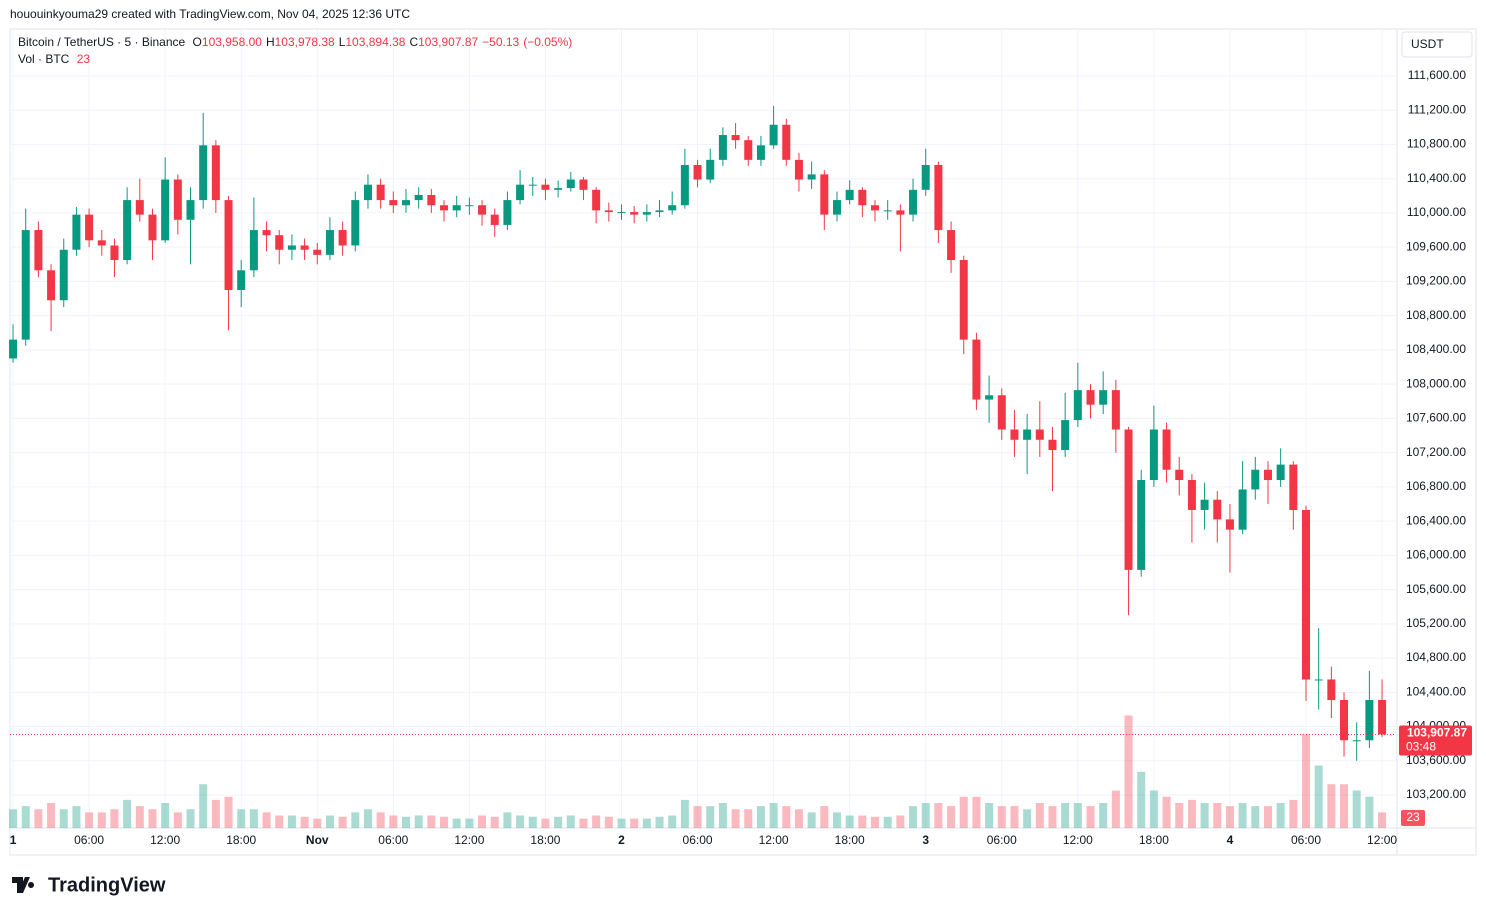 Image resolution: width=1486 pixels, height=915 pixels. I want to click on logo: TradingView, so click(89, 885).